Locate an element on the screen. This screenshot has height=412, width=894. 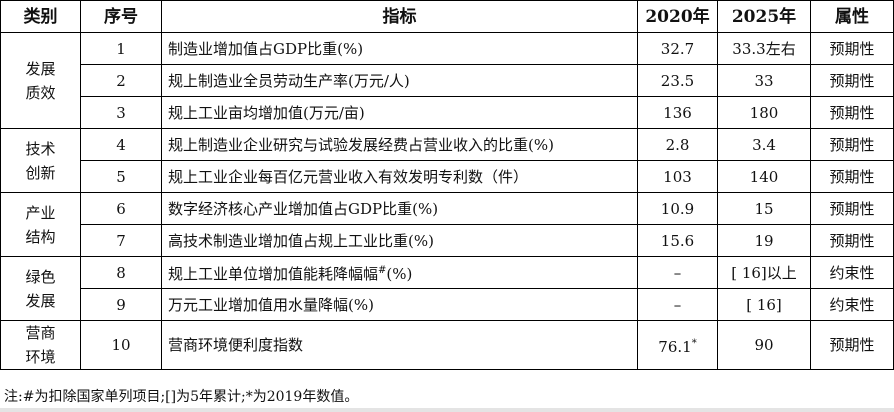
indicator-cell-text: 规上工业亩均增加值(万元/亩) is located at coordinates (266, 112).